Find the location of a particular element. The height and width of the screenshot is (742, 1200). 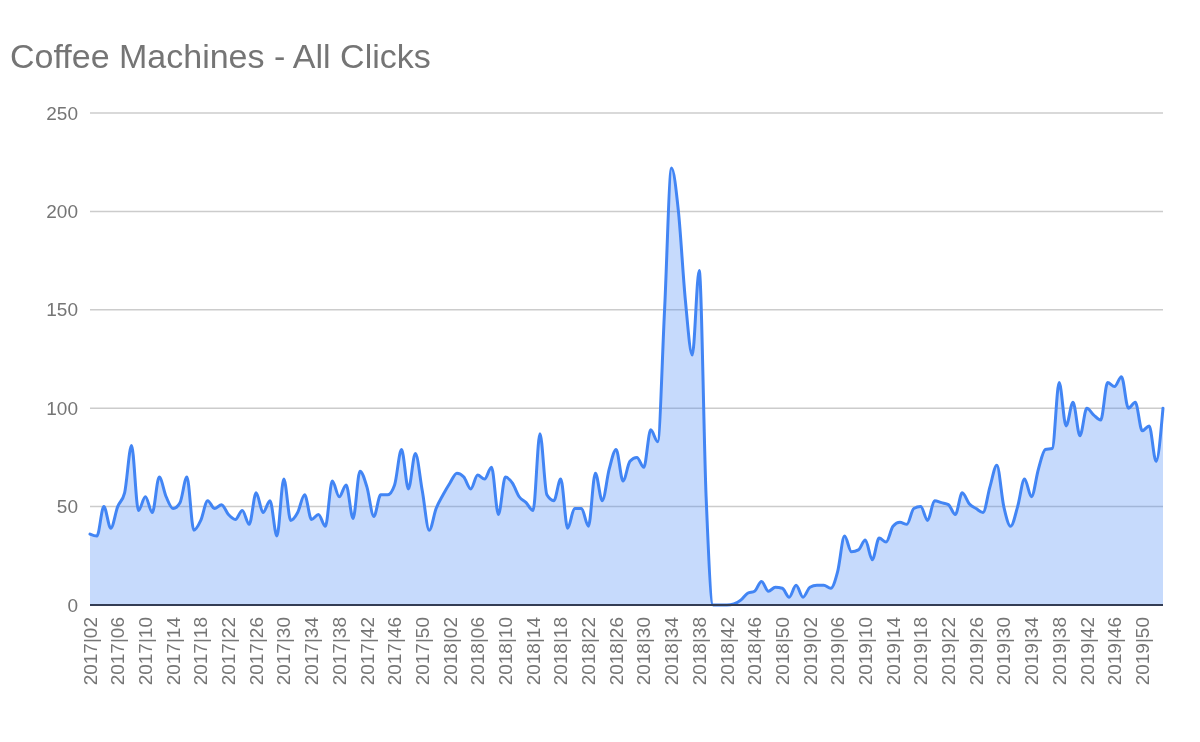

y-tick-label: 0 is located at coordinates (72, 605).